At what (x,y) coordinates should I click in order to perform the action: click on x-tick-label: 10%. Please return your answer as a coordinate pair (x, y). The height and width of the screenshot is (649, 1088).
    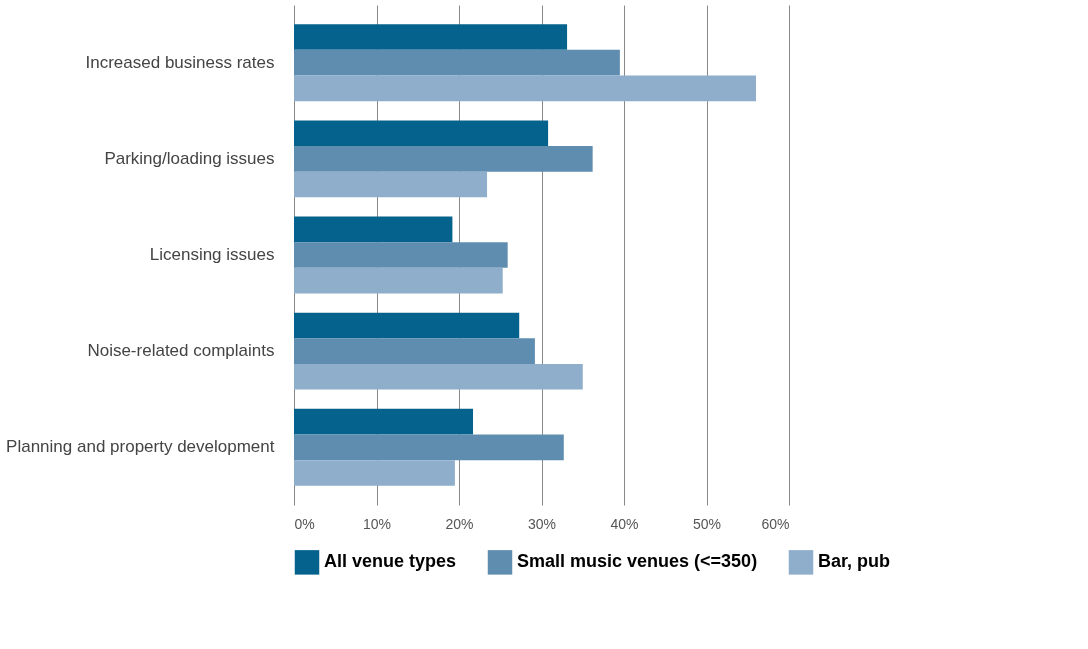
    Looking at the image, I should click on (377, 523).